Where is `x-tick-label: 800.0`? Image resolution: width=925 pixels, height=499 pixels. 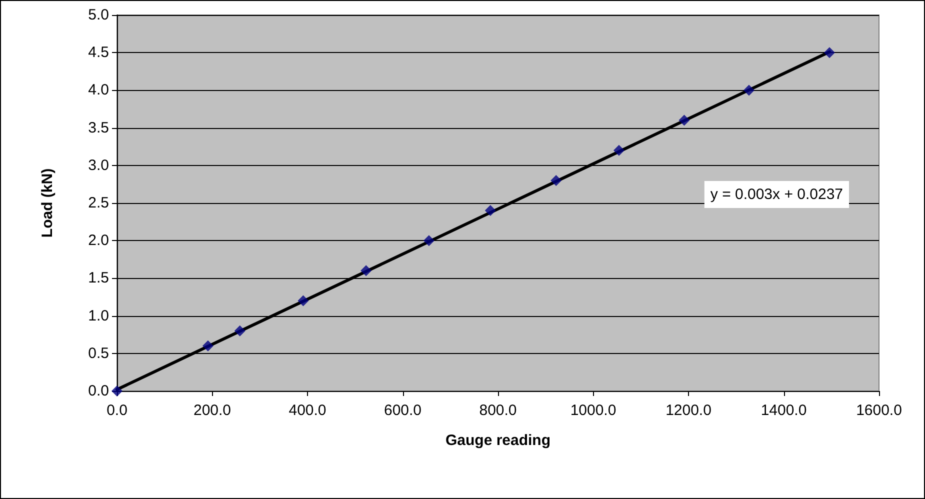
x-tick-label: 800.0 is located at coordinates (498, 410).